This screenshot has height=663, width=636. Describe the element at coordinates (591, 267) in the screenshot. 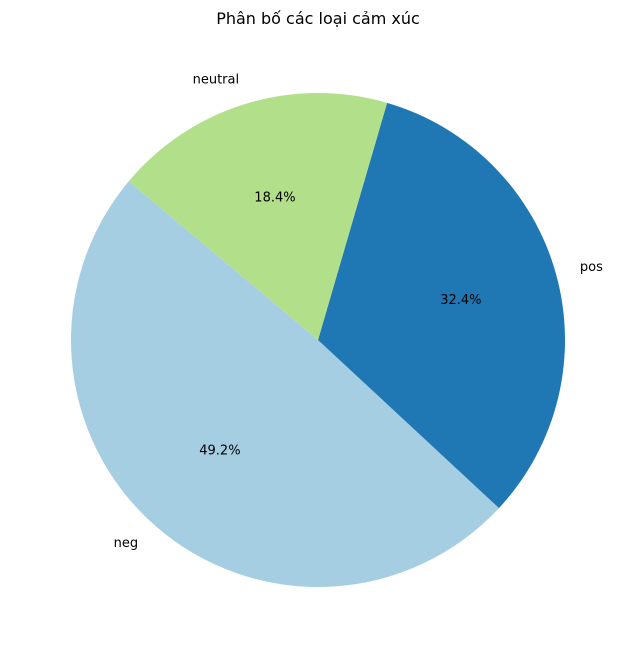

I see `slice-label-pos: pos` at that location.